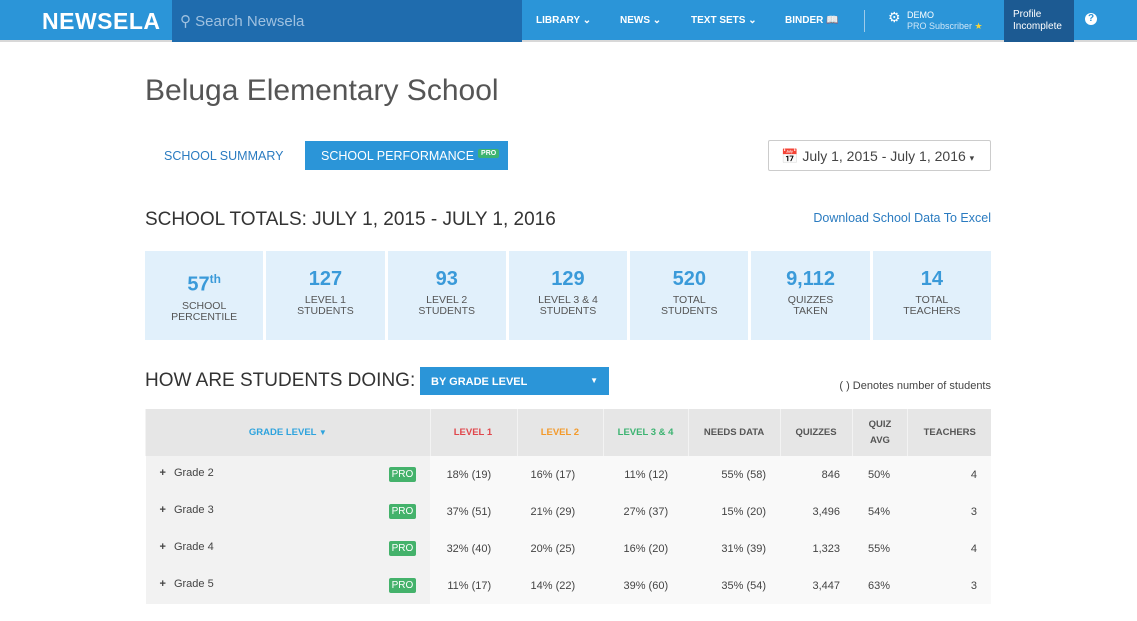 The image size is (1137, 621). Describe the element at coordinates (560, 474) in the screenshot. I see `cell-level-2: 16% (17)` at that location.